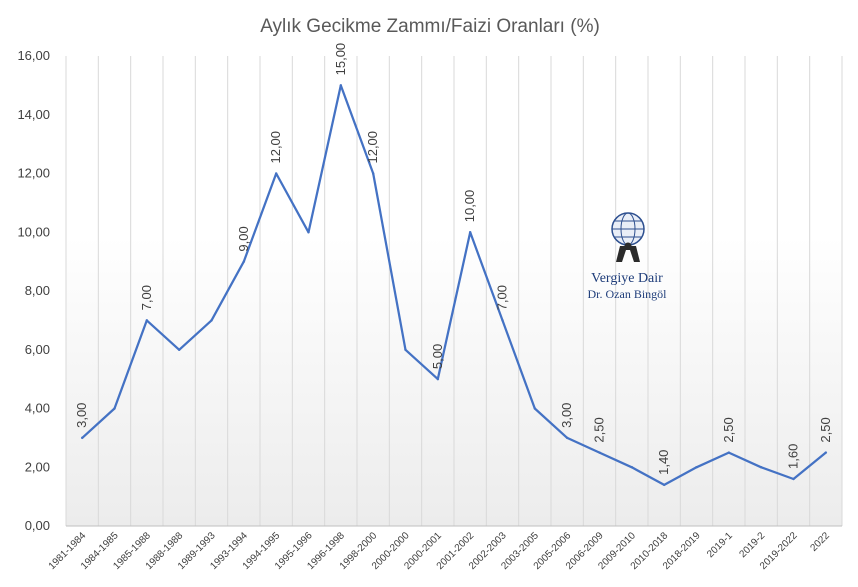  I want to click on data-label: 5,00, so click(437, 356).